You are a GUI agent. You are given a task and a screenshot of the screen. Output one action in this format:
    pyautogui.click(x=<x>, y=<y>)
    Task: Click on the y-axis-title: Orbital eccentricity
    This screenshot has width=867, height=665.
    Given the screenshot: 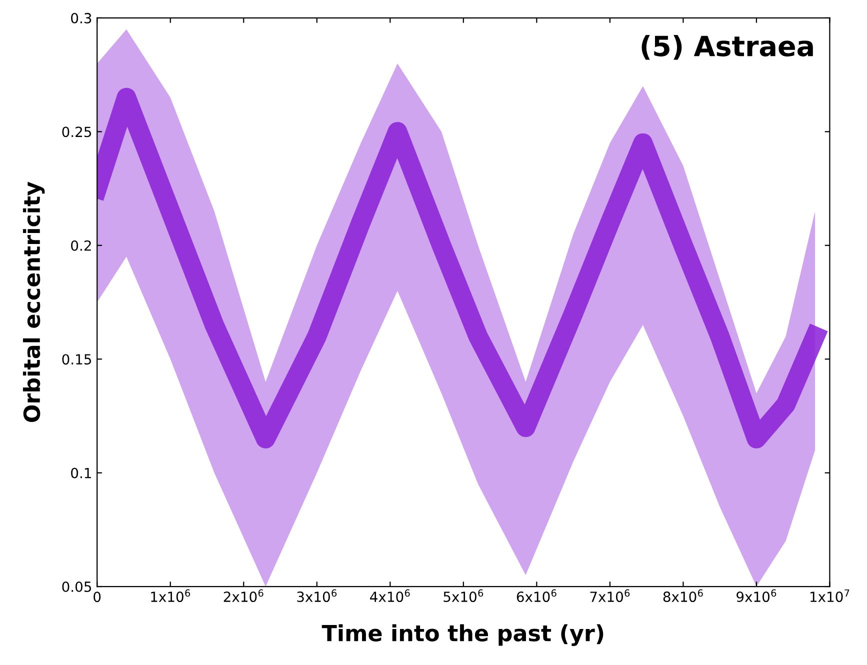 What is the action you would take?
    pyautogui.click(x=33, y=302)
    